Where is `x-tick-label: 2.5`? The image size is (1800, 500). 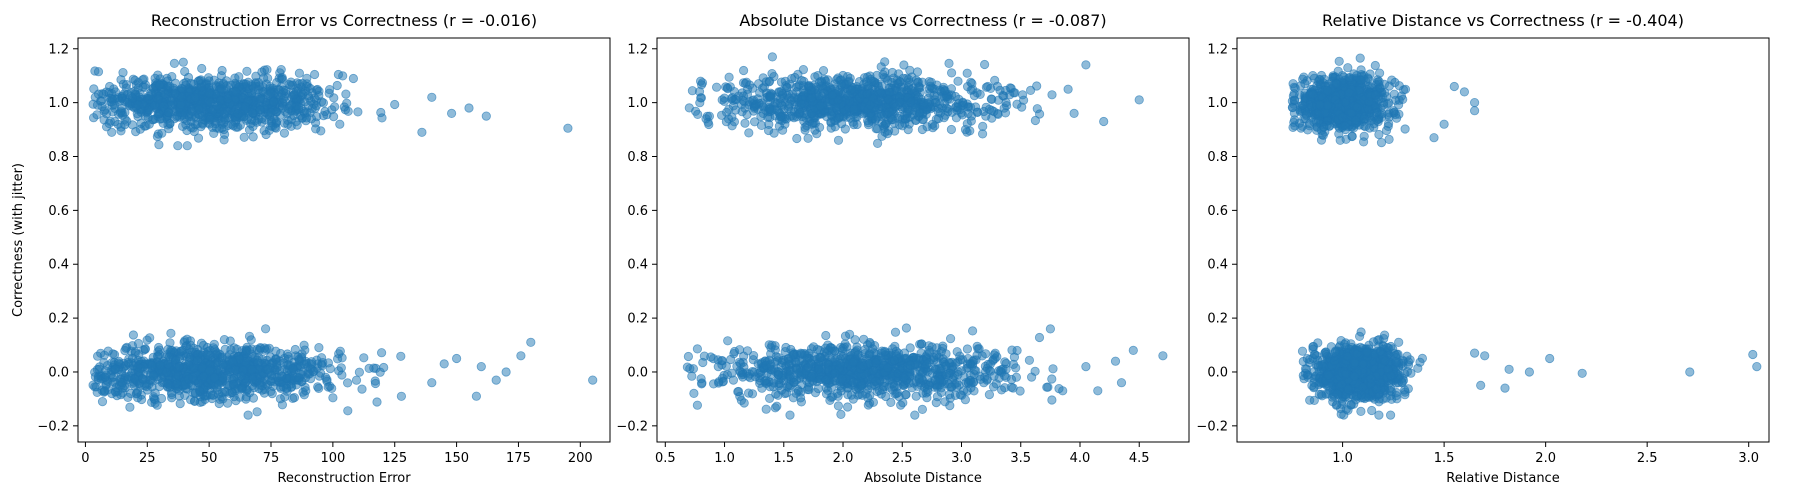 x-tick-label: 2.5 is located at coordinates (902, 458).